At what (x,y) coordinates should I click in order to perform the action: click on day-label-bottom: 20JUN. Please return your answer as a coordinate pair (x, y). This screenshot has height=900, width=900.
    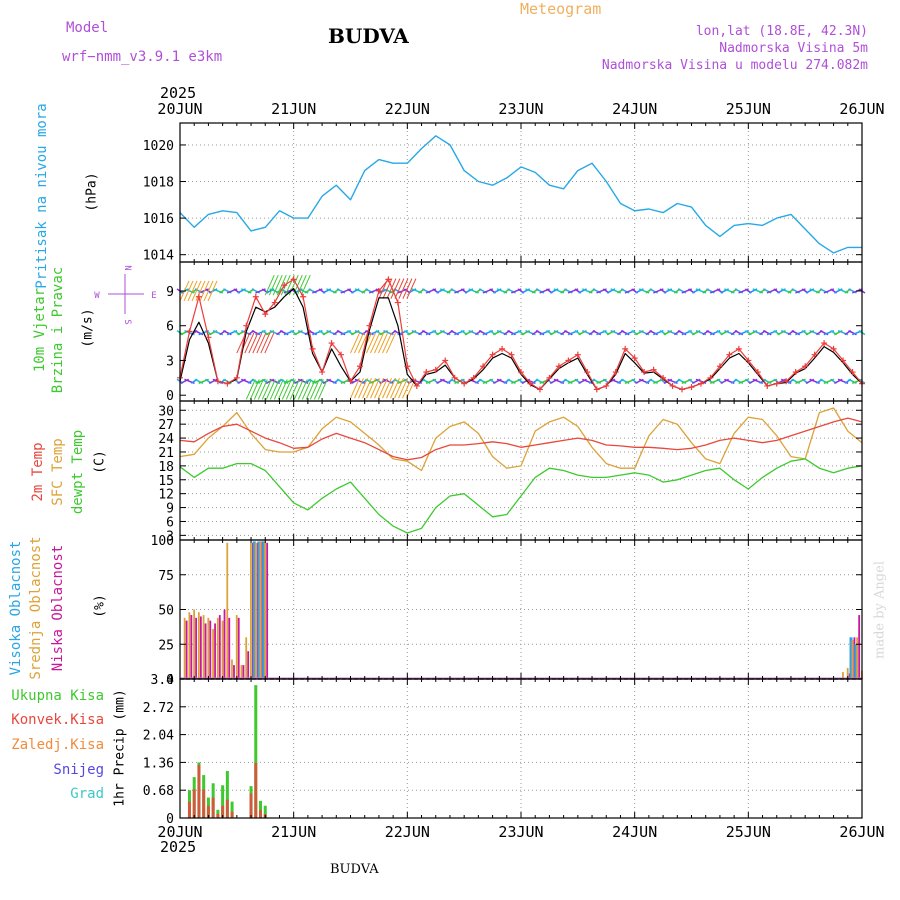
    Looking at the image, I should click on (179, 832).